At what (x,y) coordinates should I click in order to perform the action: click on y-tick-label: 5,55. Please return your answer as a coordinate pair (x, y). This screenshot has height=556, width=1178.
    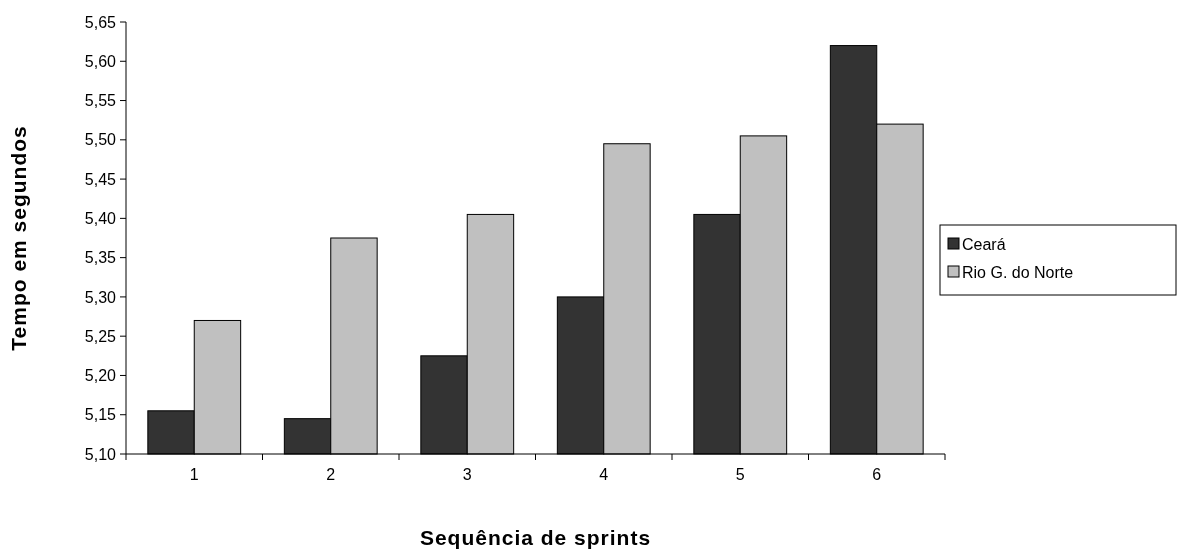
    Looking at the image, I should click on (100, 101).